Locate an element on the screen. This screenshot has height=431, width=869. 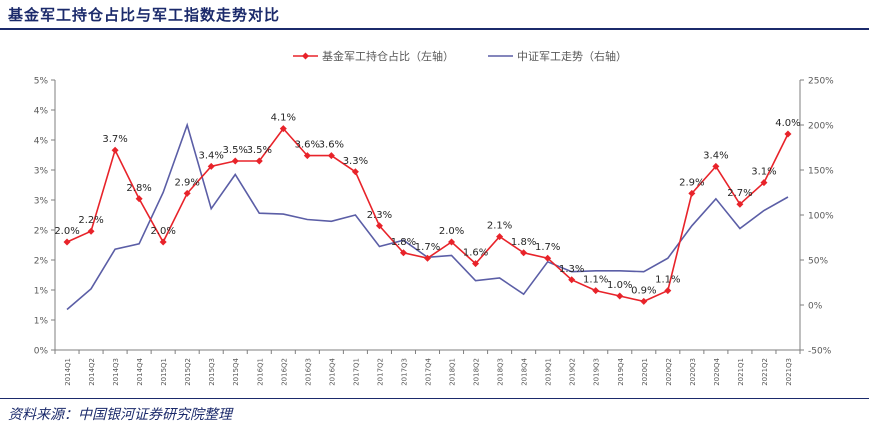
y-left-tick-label: 1% is located at coordinates (41, 322).